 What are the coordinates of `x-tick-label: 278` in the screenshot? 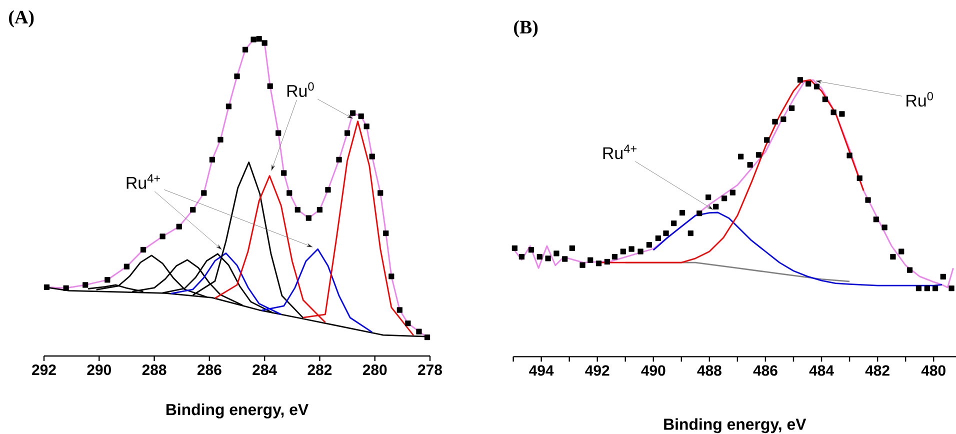 It's located at (430, 370).